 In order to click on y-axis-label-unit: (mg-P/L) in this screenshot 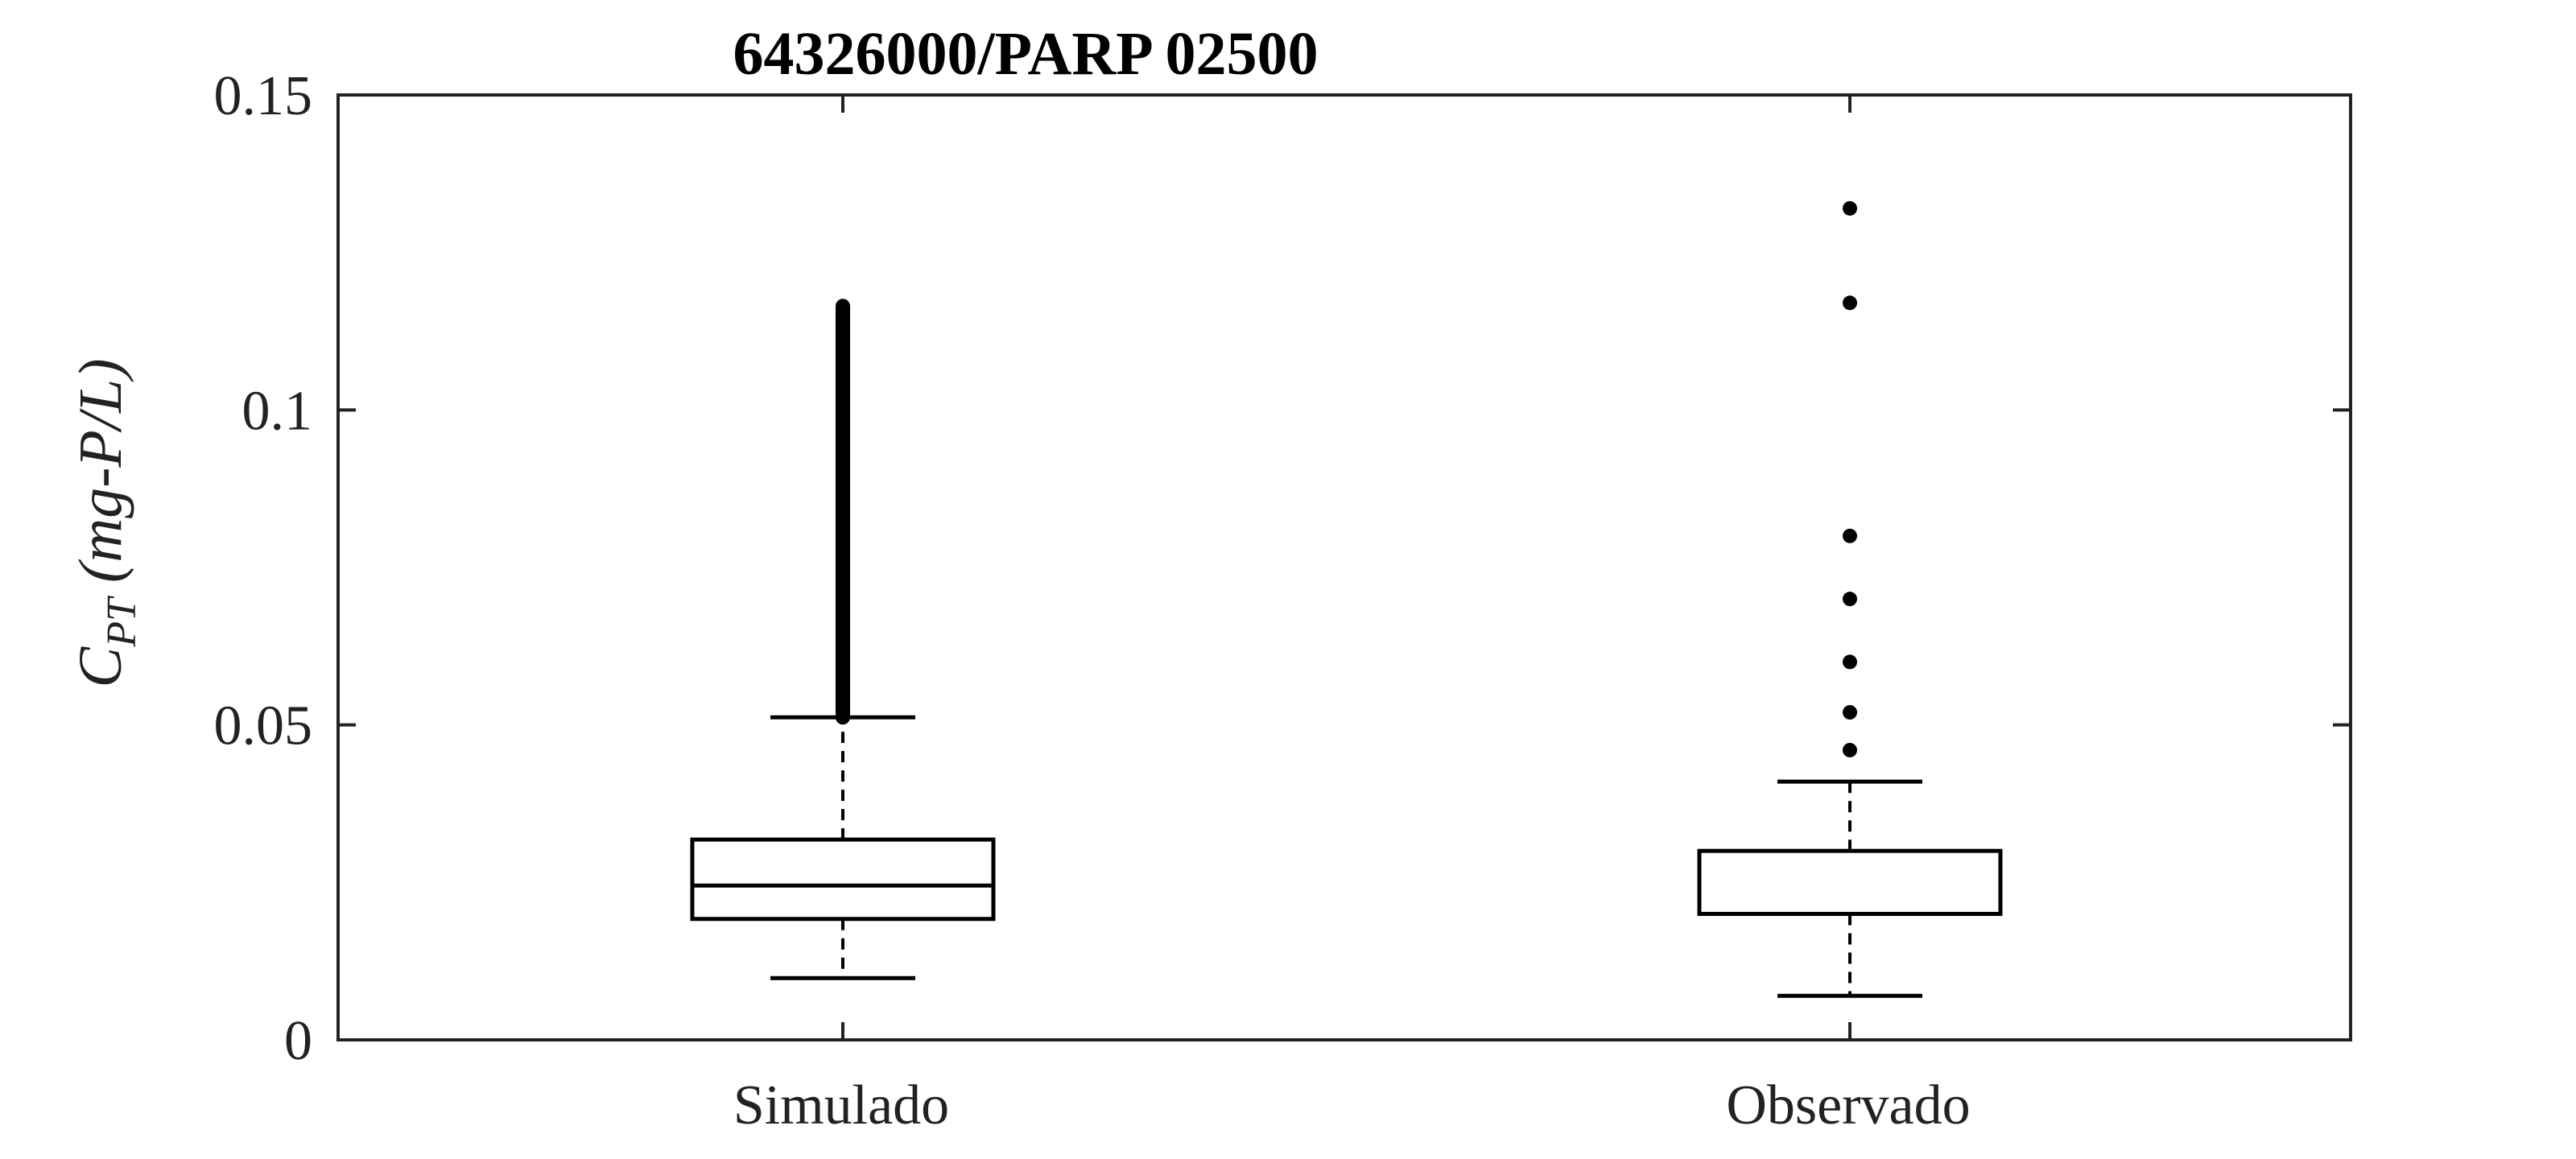, I will do `click(100, 478)`.